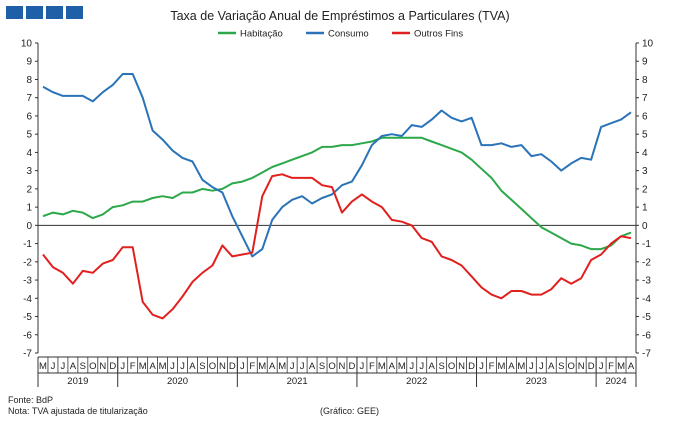 This screenshot has height=424, width=679. What do you see at coordinates (646, 317) in the screenshot?
I see `y-tick-label-right: -5` at bounding box center [646, 317].